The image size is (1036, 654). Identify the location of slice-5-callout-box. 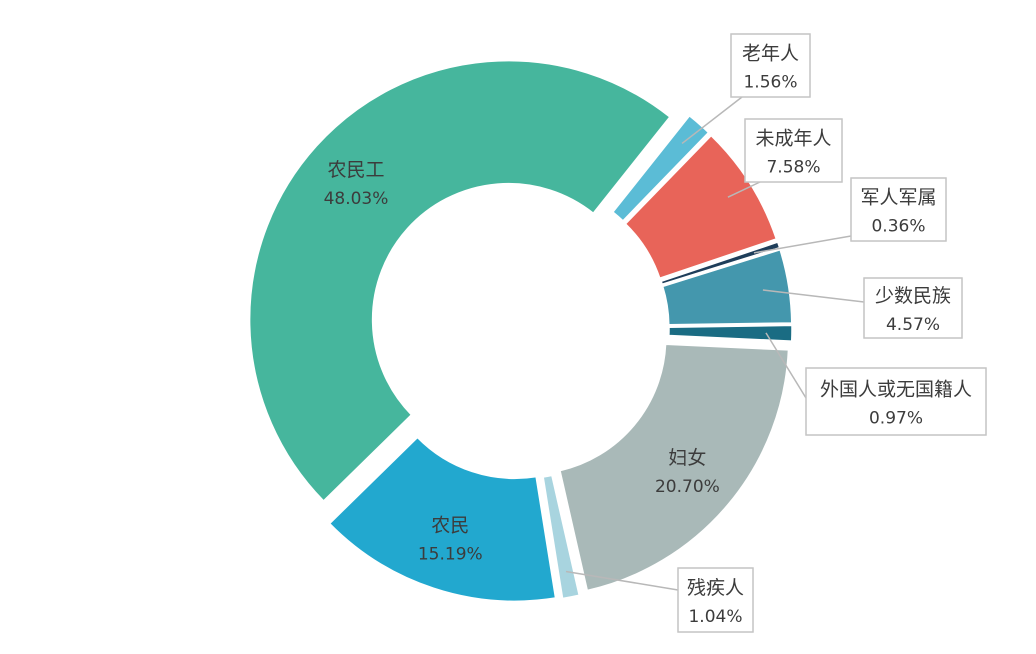
(896, 401).